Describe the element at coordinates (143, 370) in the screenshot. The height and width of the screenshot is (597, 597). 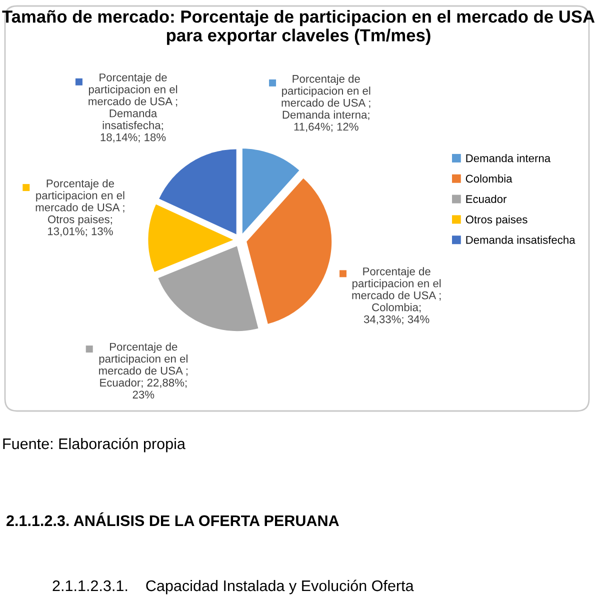
I see `data-label: Porcentaje de participacion en el mercado de USA ; Ecuador; 22,88%; 23%` at that location.